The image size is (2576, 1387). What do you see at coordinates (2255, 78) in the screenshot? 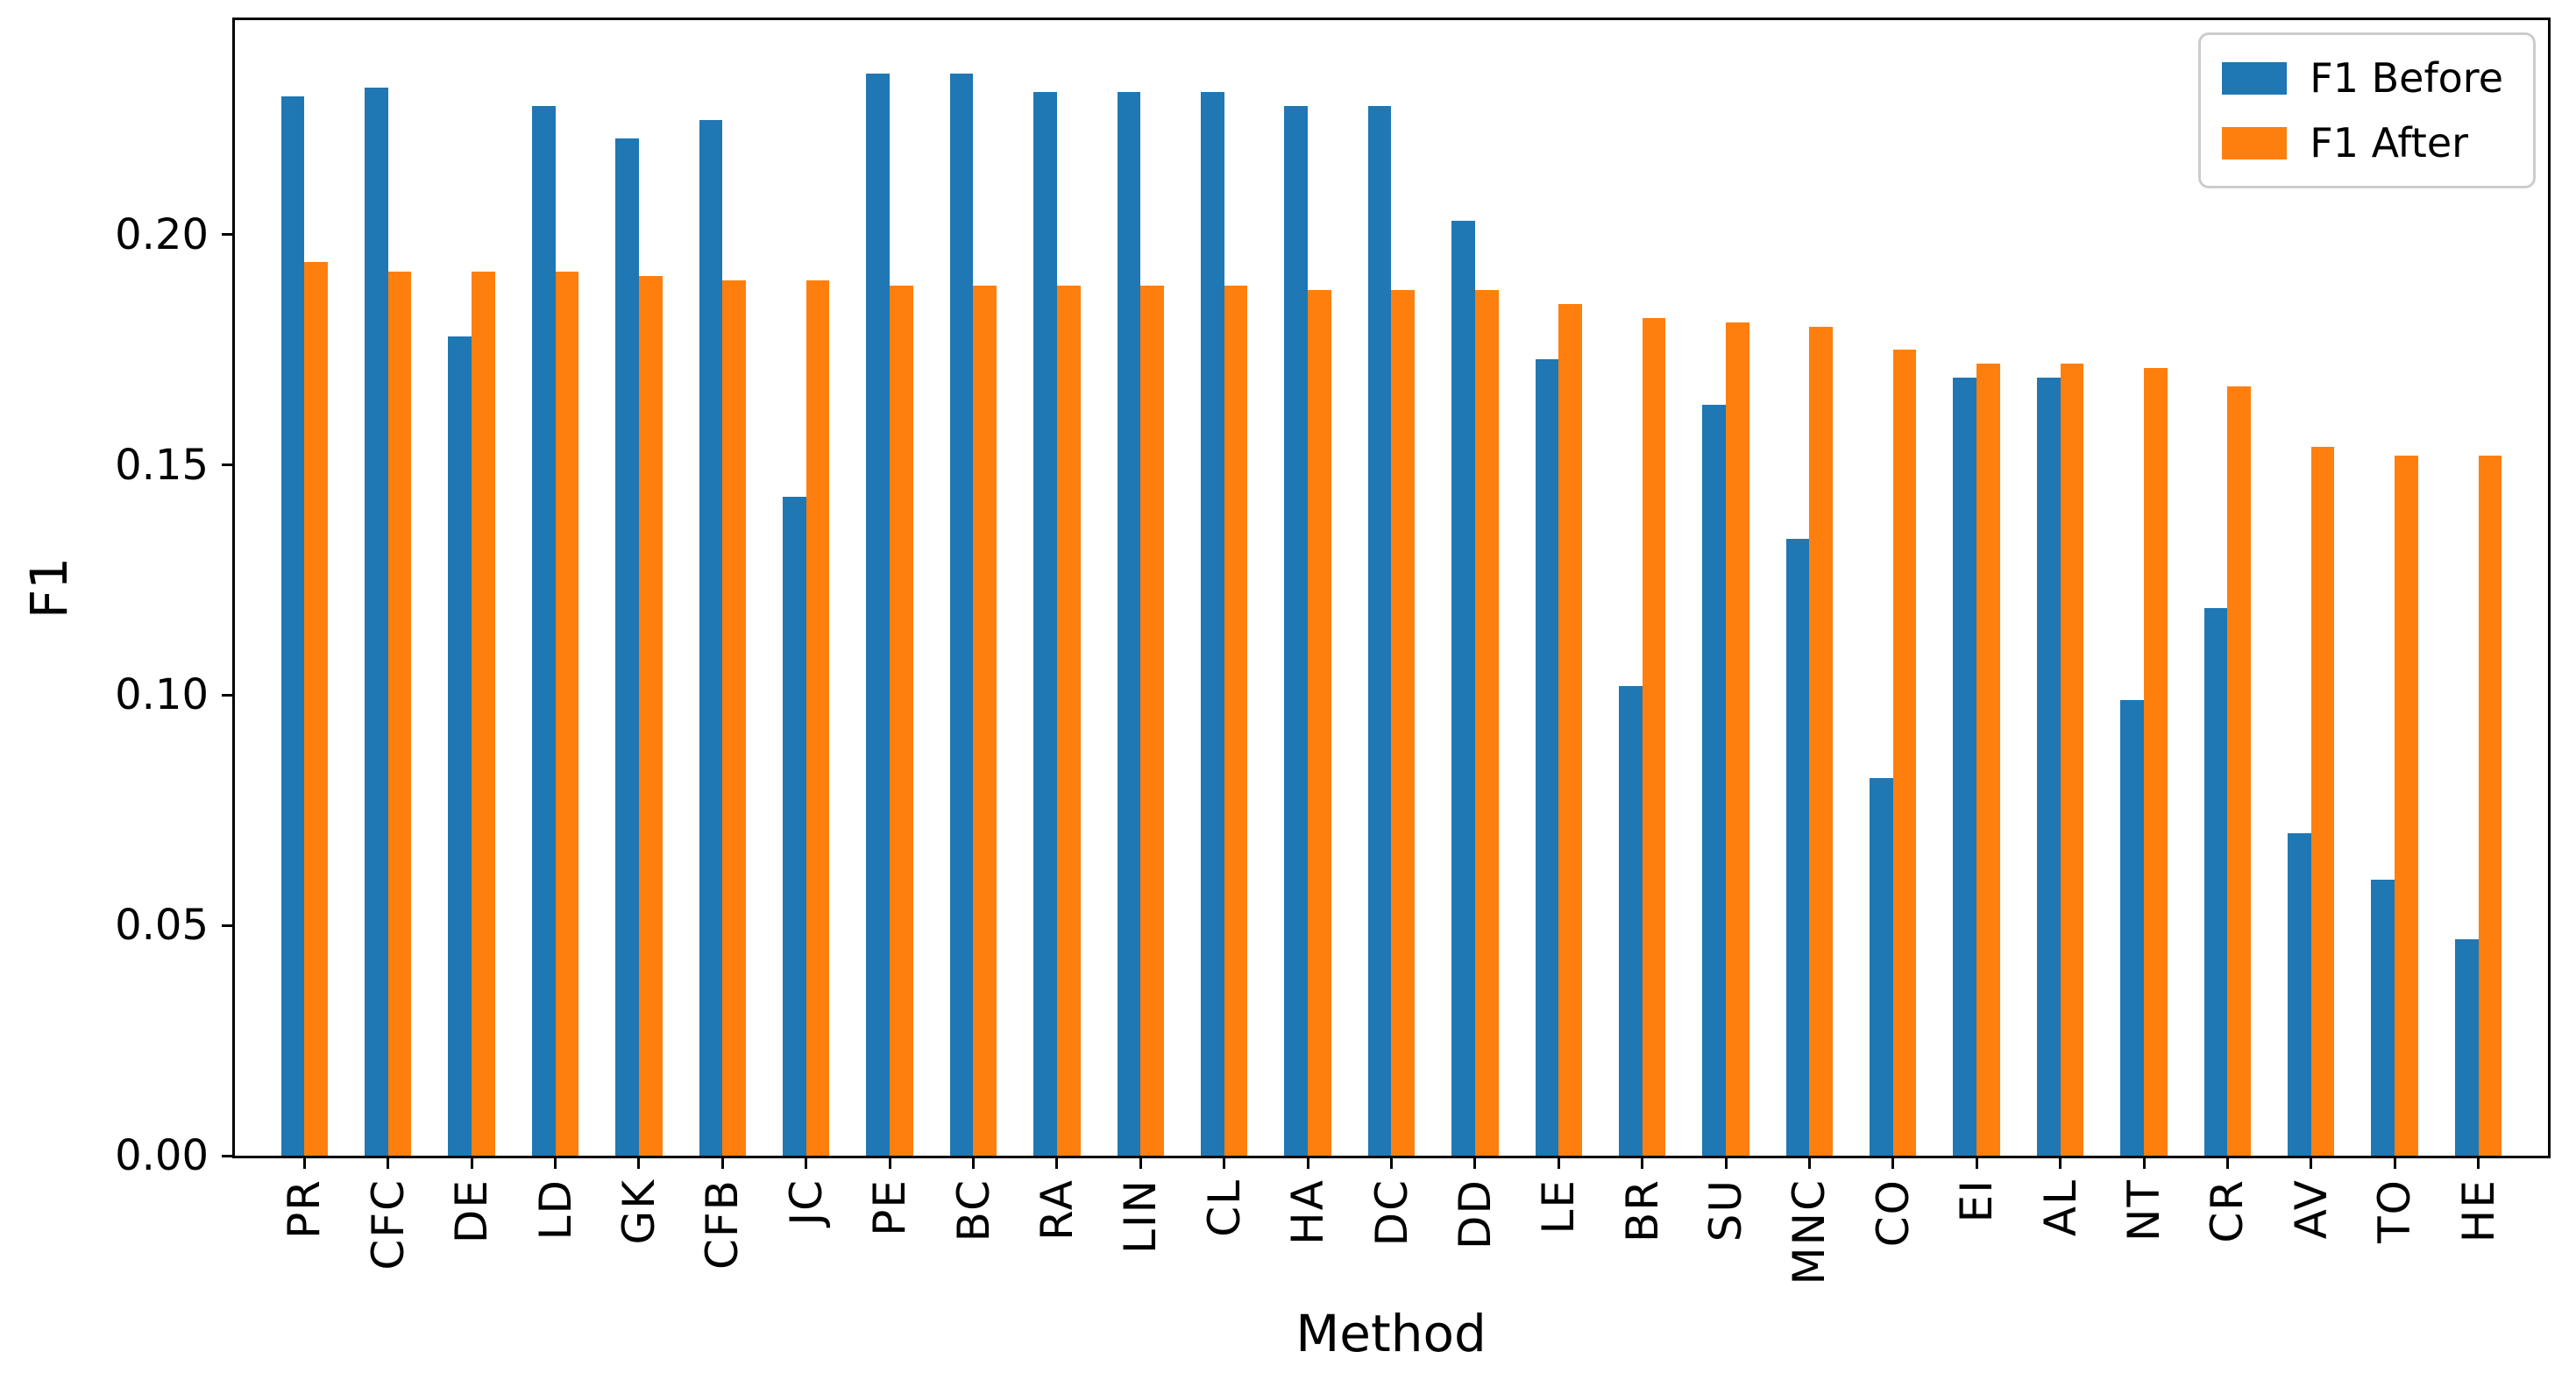
I see `legend-swatch-f1-before` at bounding box center [2255, 78].